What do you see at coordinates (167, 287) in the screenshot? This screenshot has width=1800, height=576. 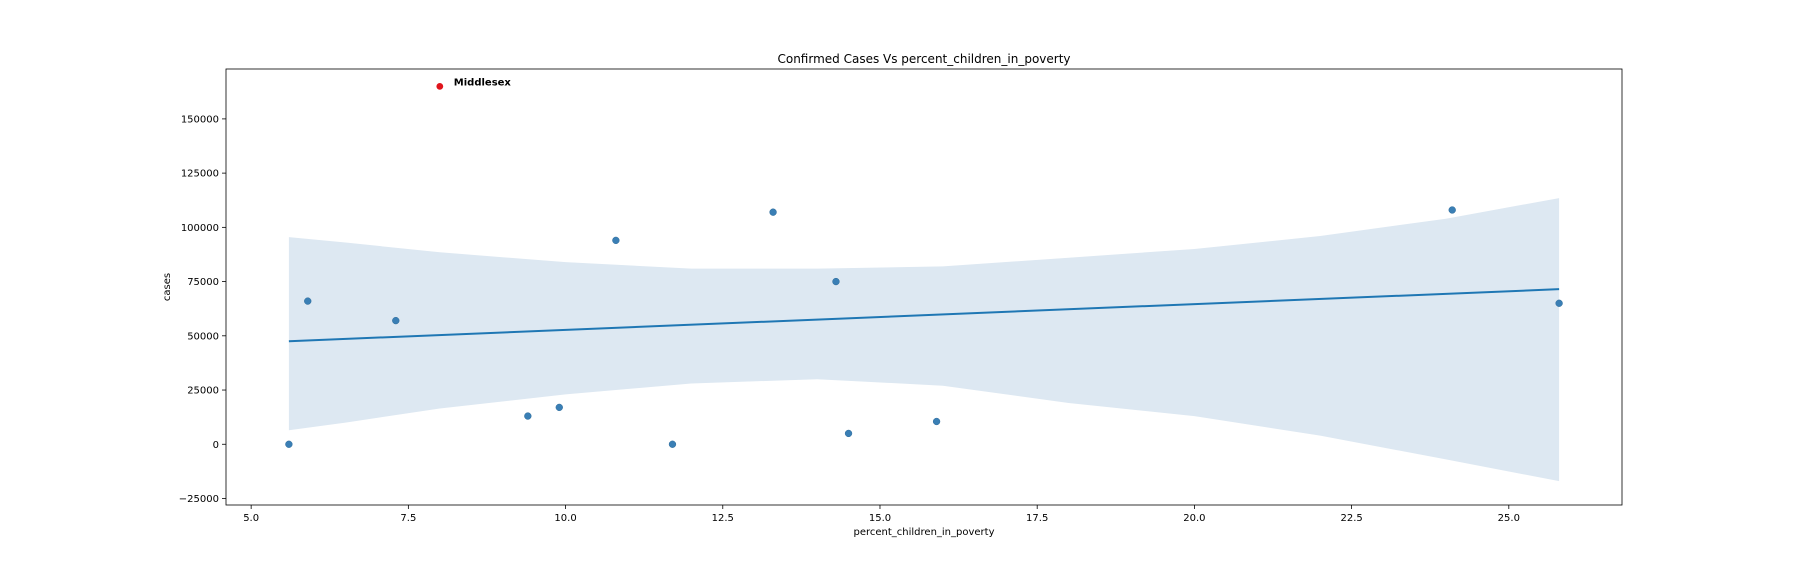 I see `y-axis-label: cases` at bounding box center [167, 287].